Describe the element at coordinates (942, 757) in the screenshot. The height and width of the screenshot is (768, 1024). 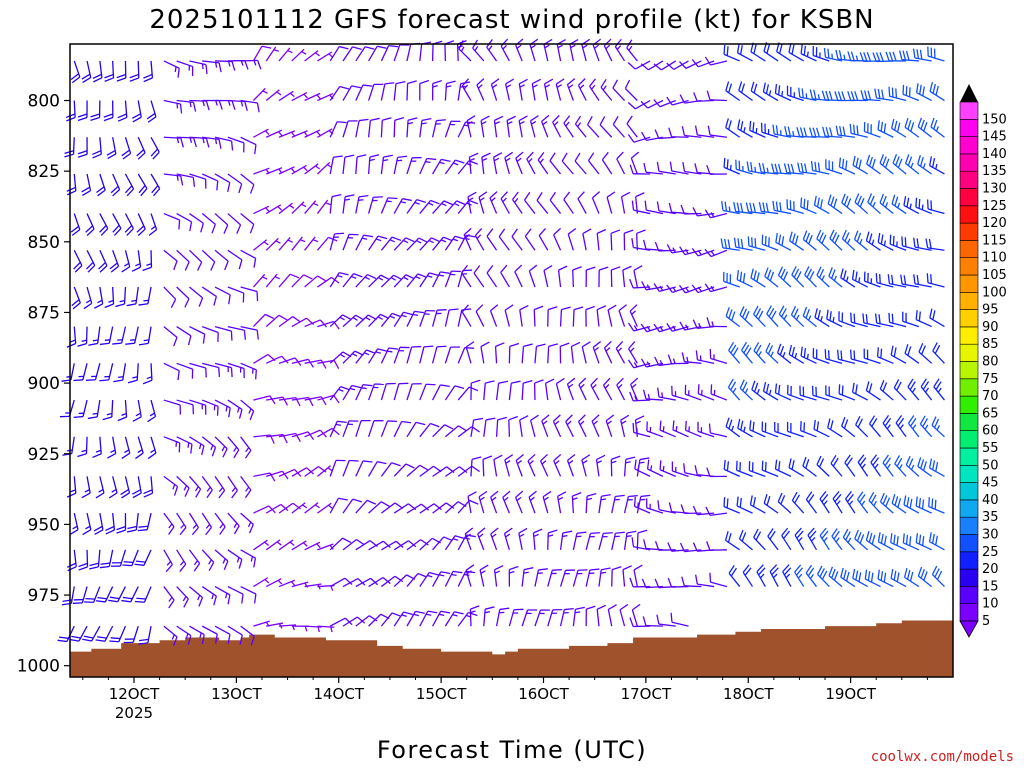
I see `credit-link: coolwx.com/models` at that location.